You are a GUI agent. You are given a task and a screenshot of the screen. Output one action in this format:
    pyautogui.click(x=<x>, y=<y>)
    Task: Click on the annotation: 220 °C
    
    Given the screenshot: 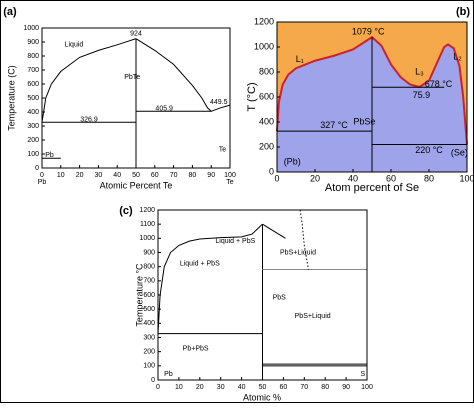 What is the action you would take?
    pyautogui.click(x=429, y=150)
    